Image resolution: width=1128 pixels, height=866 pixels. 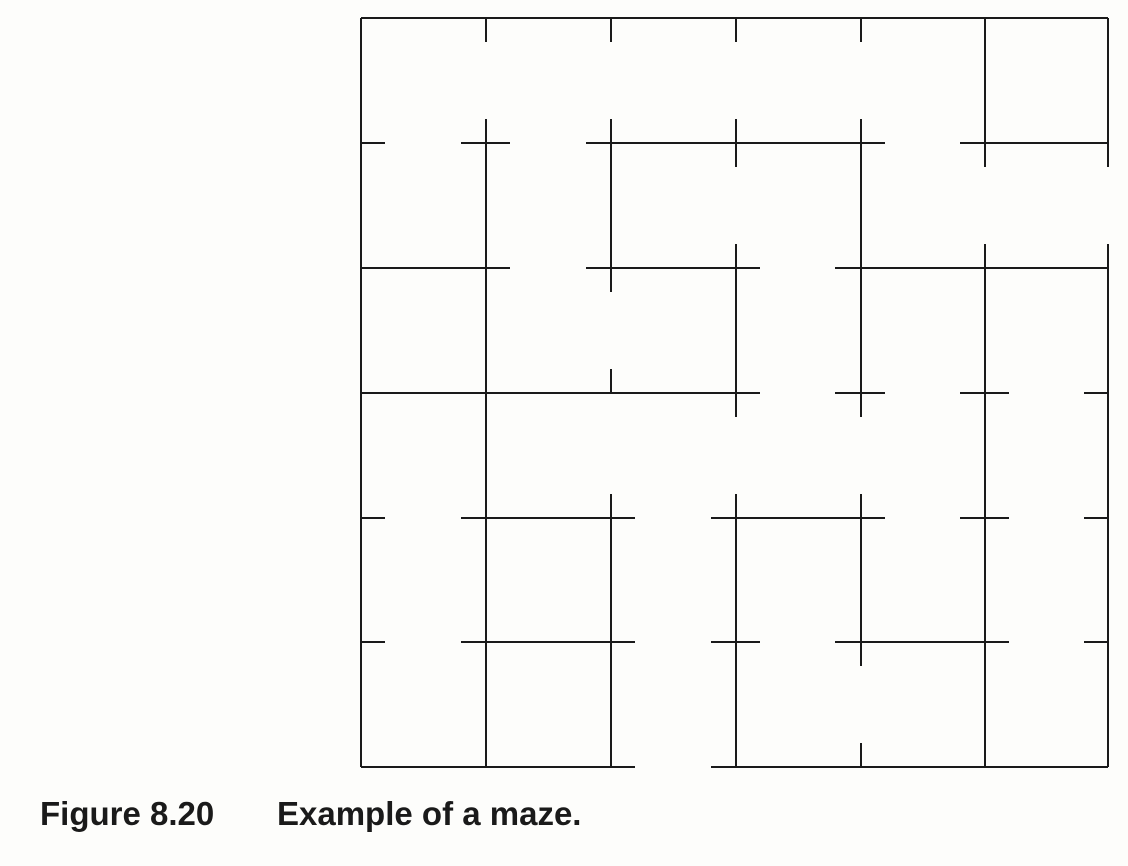 What do you see at coordinates (127, 813) in the screenshot?
I see `figure-label: Figure 8.20` at bounding box center [127, 813].